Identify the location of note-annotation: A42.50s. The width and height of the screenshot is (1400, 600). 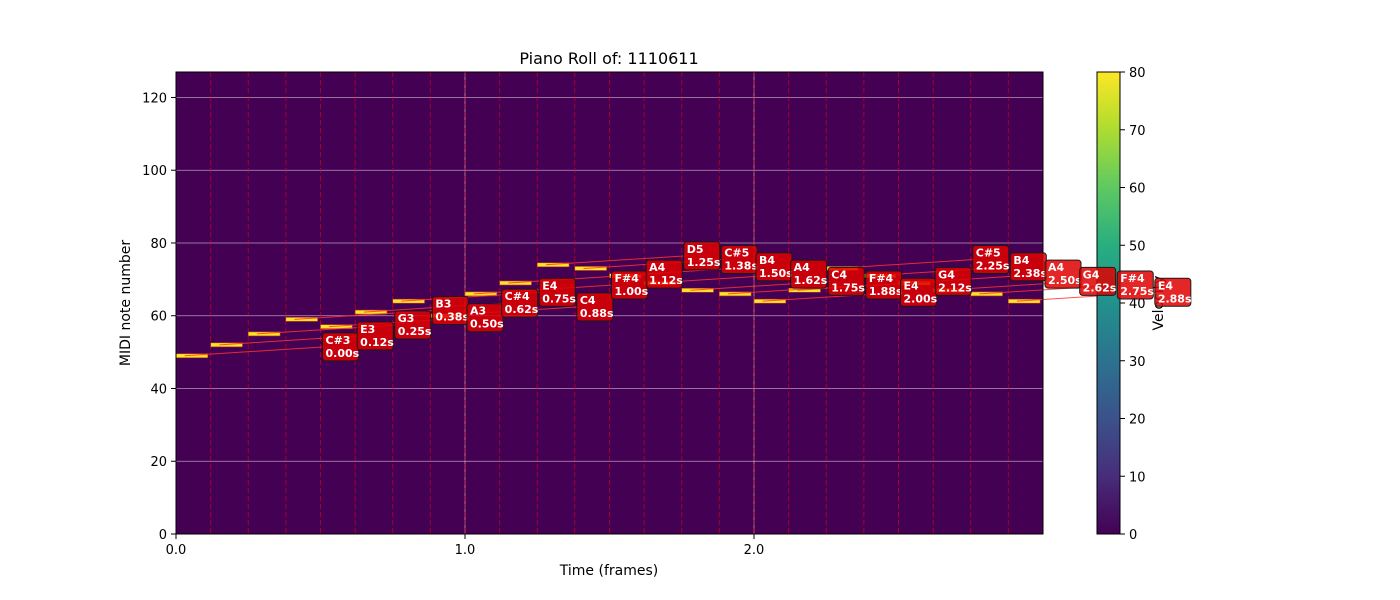
(1063, 274).